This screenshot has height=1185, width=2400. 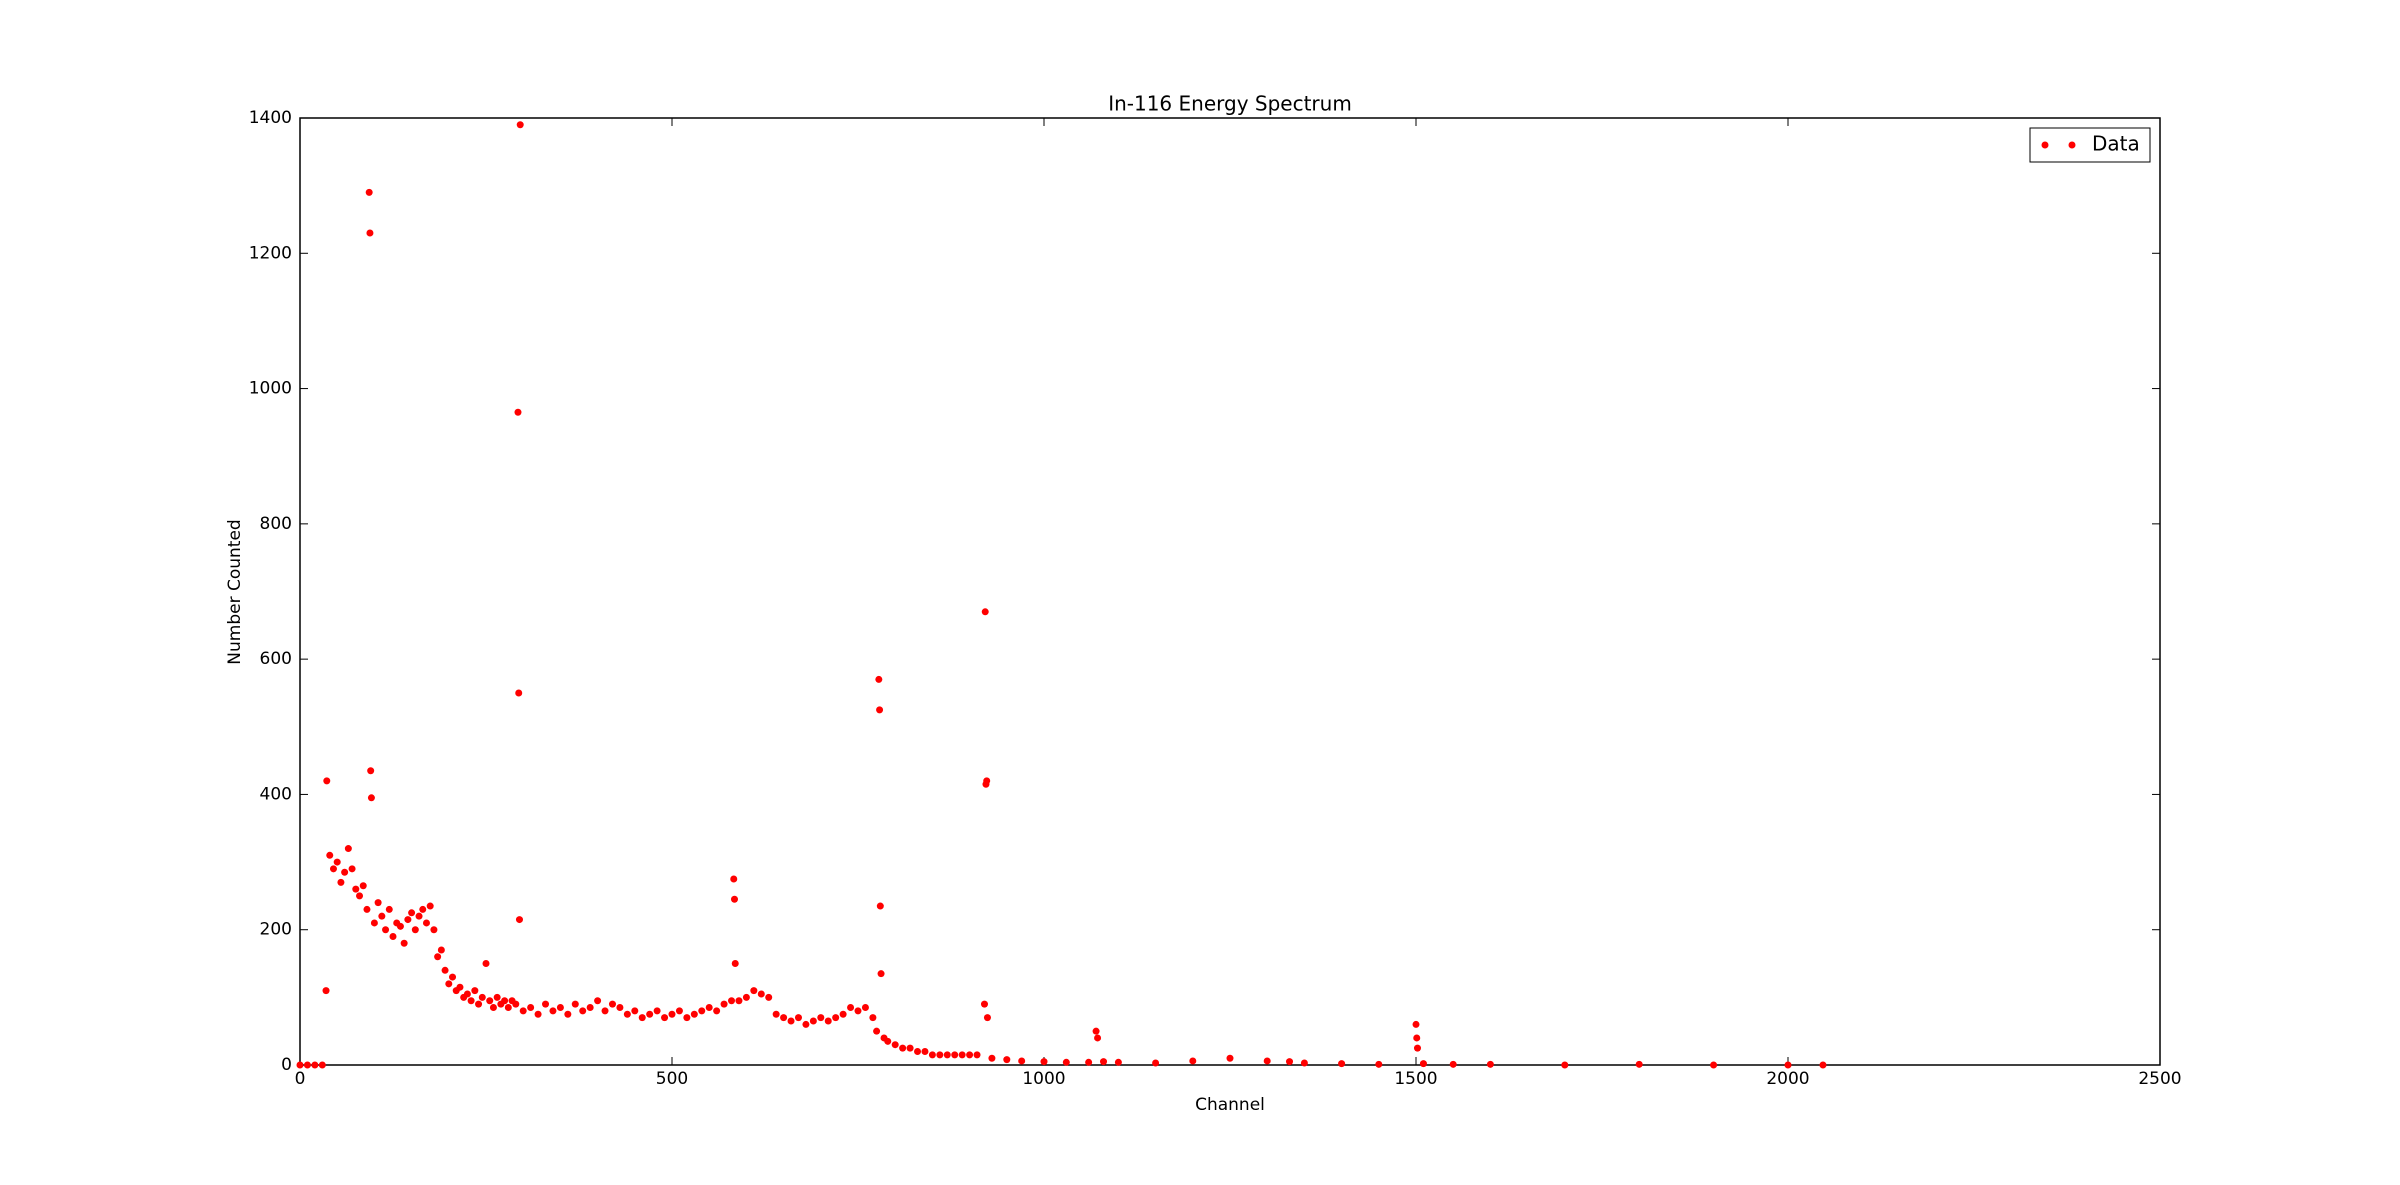 What do you see at coordinates (276, 524) in the screenshot?
I see `y-tick-label: 800` at bounding box center [276, 524].